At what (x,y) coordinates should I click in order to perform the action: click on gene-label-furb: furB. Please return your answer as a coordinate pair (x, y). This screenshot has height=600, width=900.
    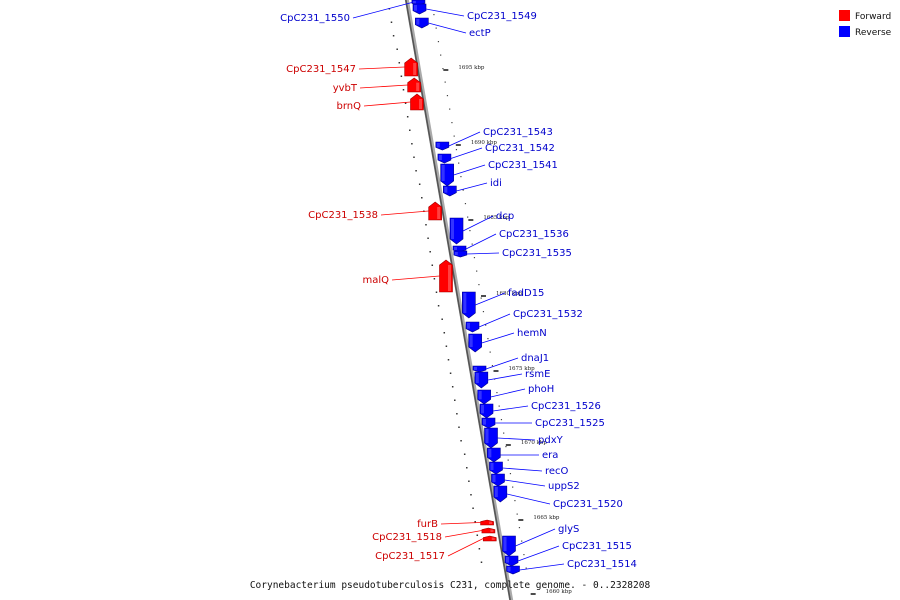
    Looking at the image, I should click on (427, 524).